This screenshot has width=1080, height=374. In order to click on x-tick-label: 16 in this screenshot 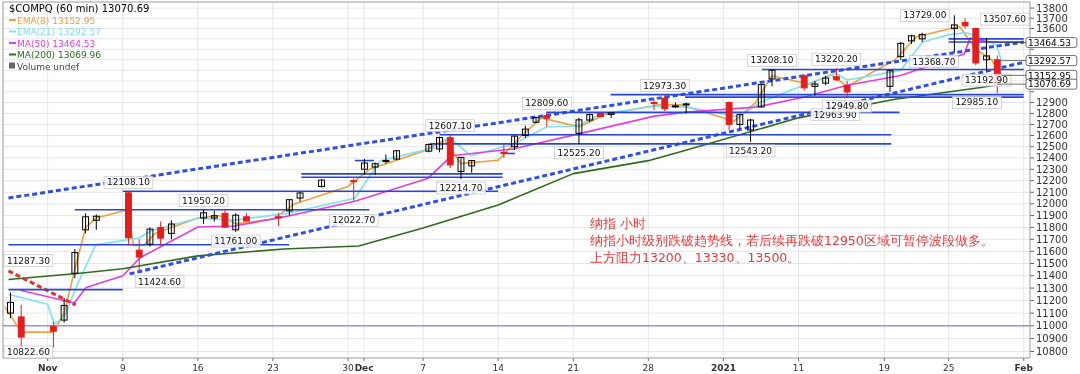, I will do `click(198, 368)`.